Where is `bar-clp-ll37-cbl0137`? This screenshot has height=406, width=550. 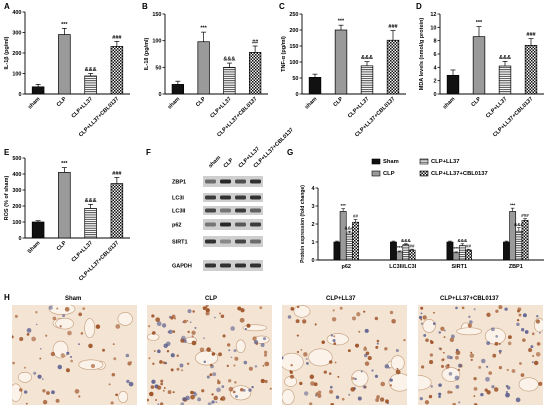 bar-clp-ll37-cbl0137 is located at coordinates (412, 255).